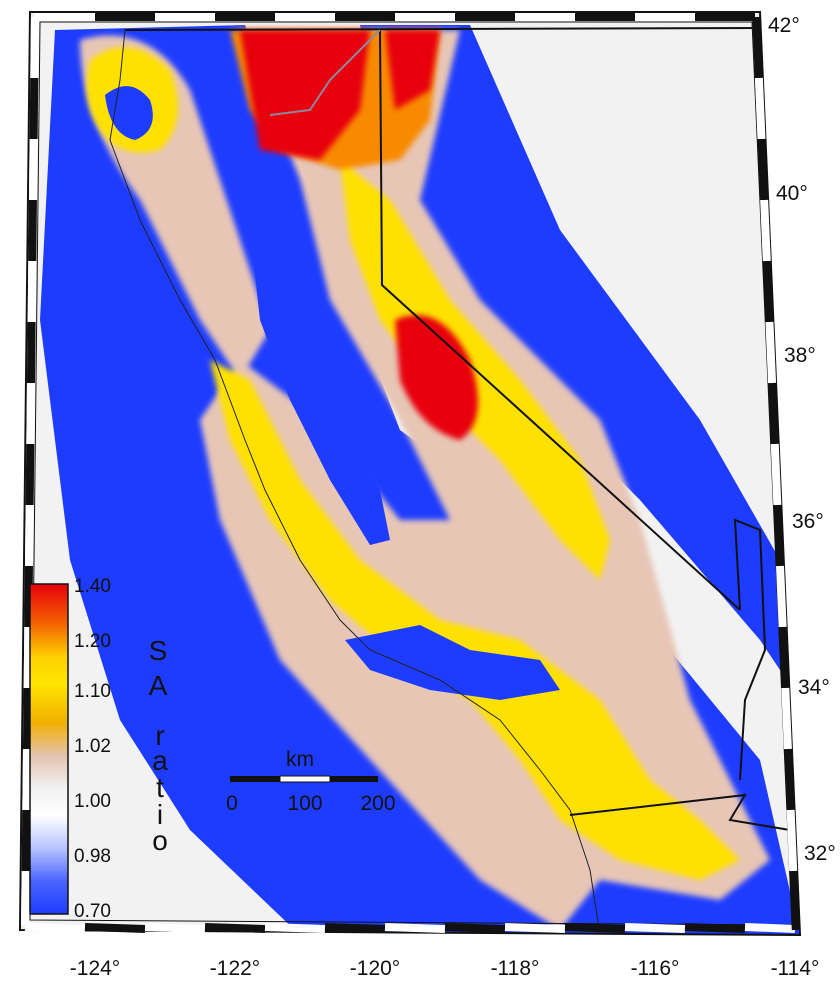  I want to click on longitude-labels: -124° -122° -120° -118° -116° -114°, so click(445, 968).